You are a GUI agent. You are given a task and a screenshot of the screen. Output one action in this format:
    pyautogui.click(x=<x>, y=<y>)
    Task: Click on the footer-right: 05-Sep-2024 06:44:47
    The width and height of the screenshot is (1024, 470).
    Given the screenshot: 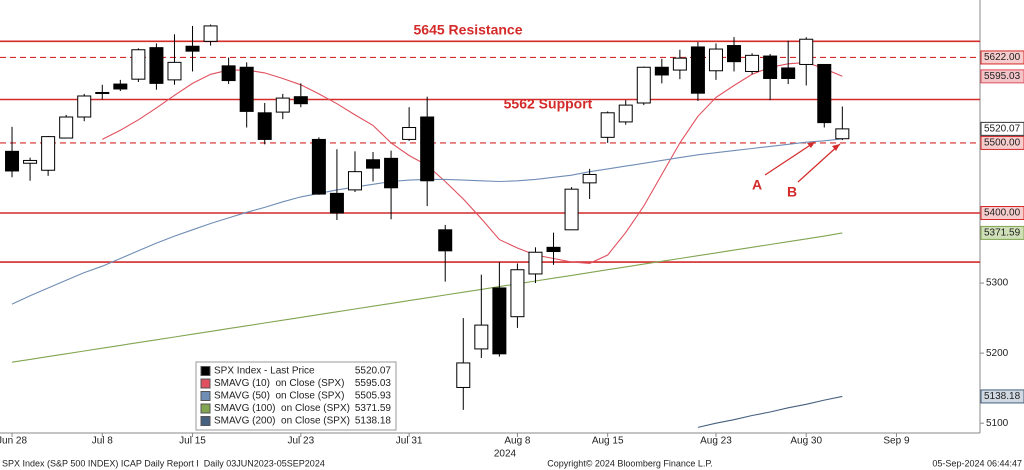 What is the action you would take?
    pyautogui.click(x=977, y=463)
    